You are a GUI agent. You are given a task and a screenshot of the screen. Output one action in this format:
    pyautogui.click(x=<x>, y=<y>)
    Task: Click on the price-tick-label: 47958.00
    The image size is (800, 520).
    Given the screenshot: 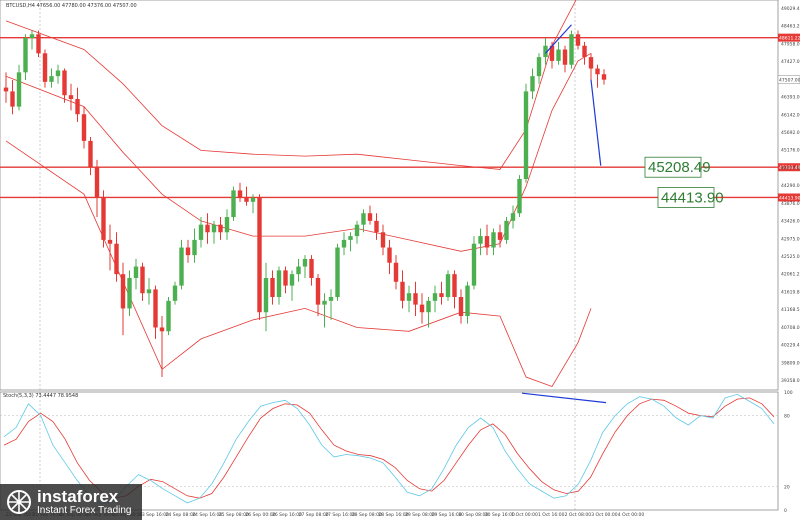 What is the action you would take?
    pyautogui.click(x=790, y=44)
    